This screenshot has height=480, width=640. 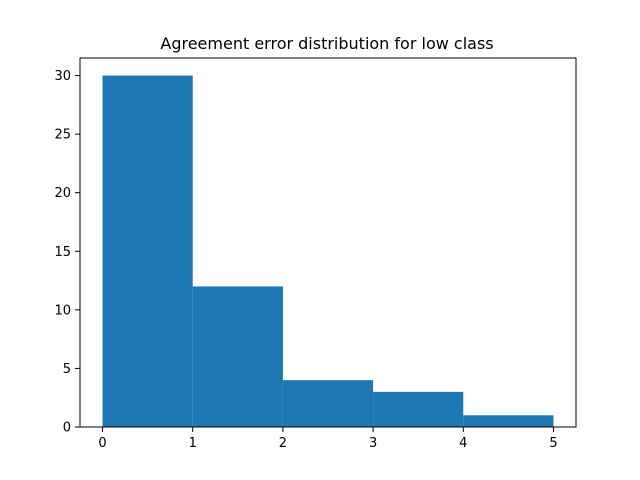 I want to click on x-tick-label-3: 3, so click(x=373, y=443).